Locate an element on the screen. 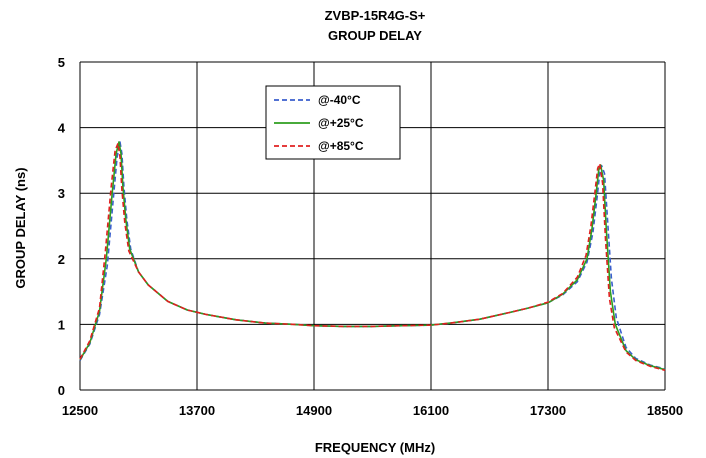  x-tick-label: 13700 is located at coordinates (197, 410).